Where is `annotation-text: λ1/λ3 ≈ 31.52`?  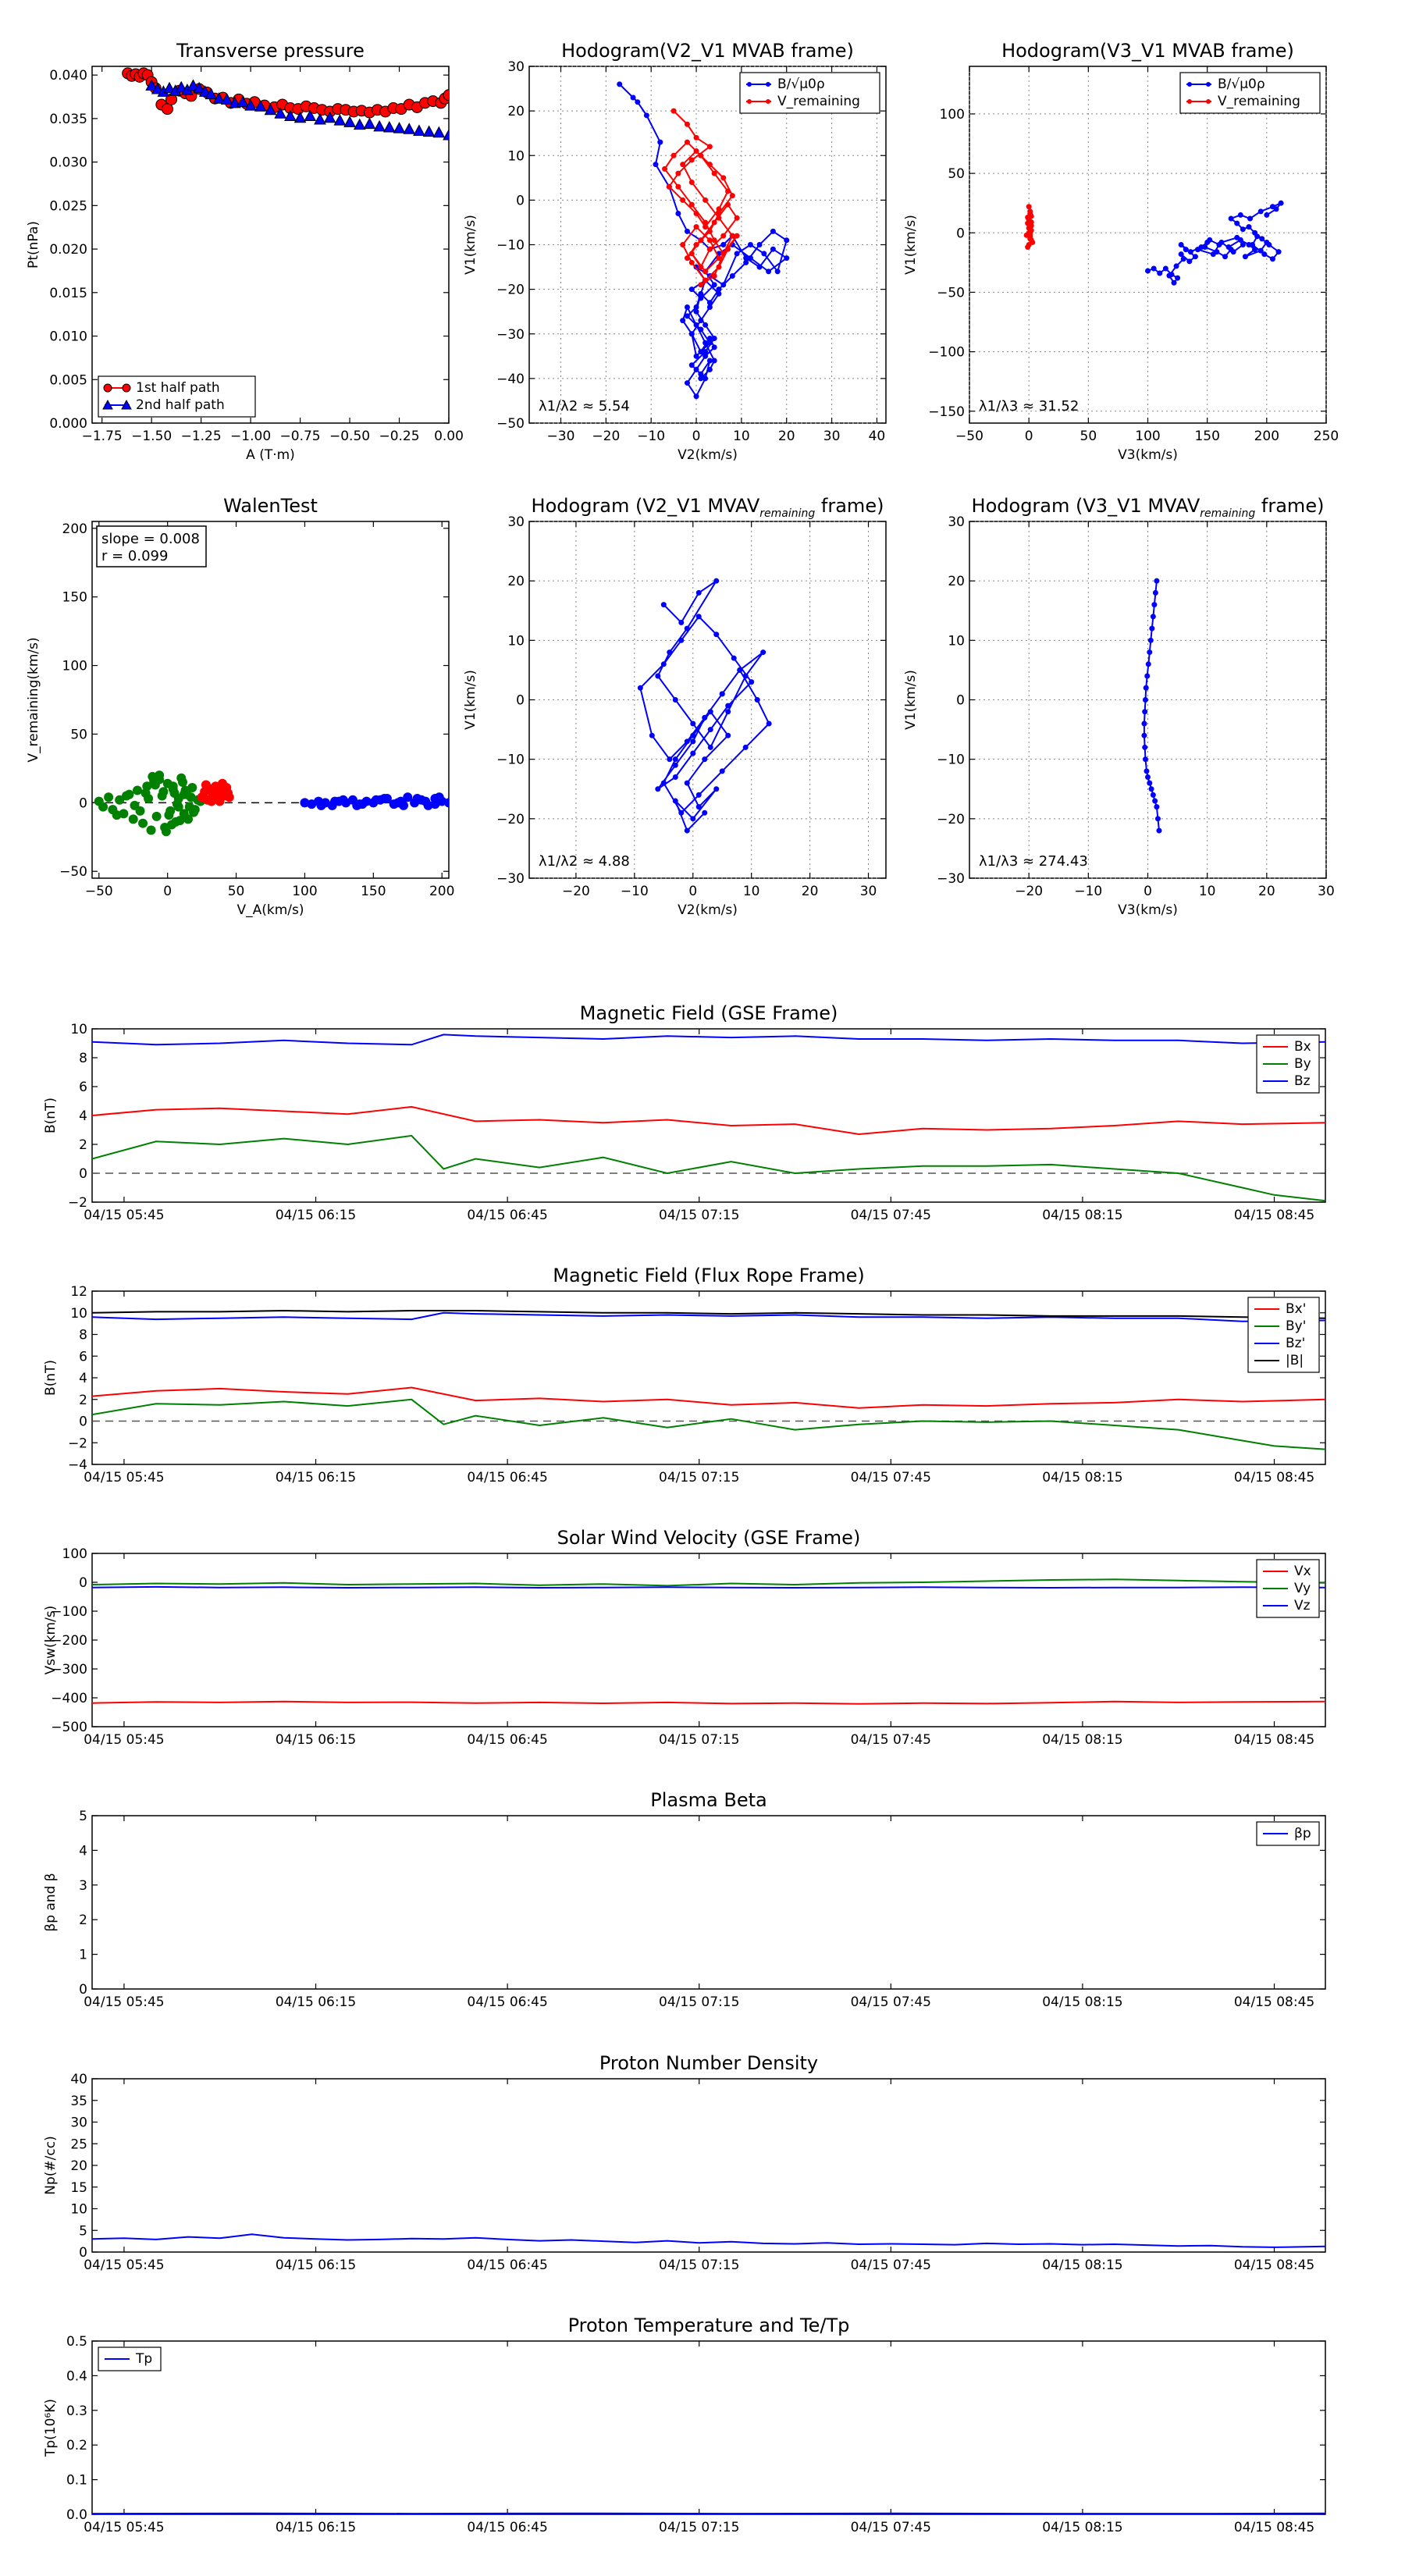 annotation-text: λ1/λ3 ≈ 31.52 is located at coordinates (1029, 406).